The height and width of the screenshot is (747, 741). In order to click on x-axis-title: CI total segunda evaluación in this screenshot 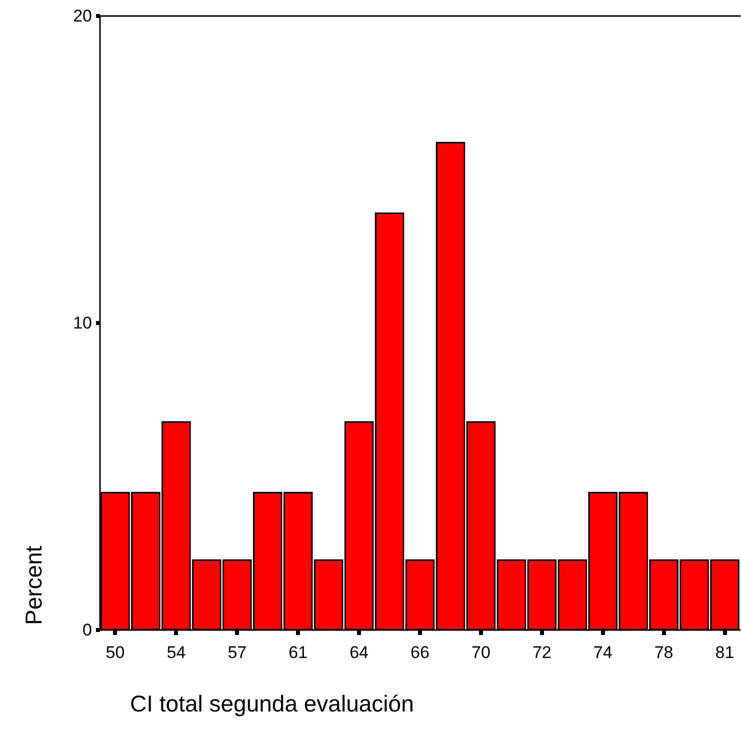, I will do `click(272, 703)`.